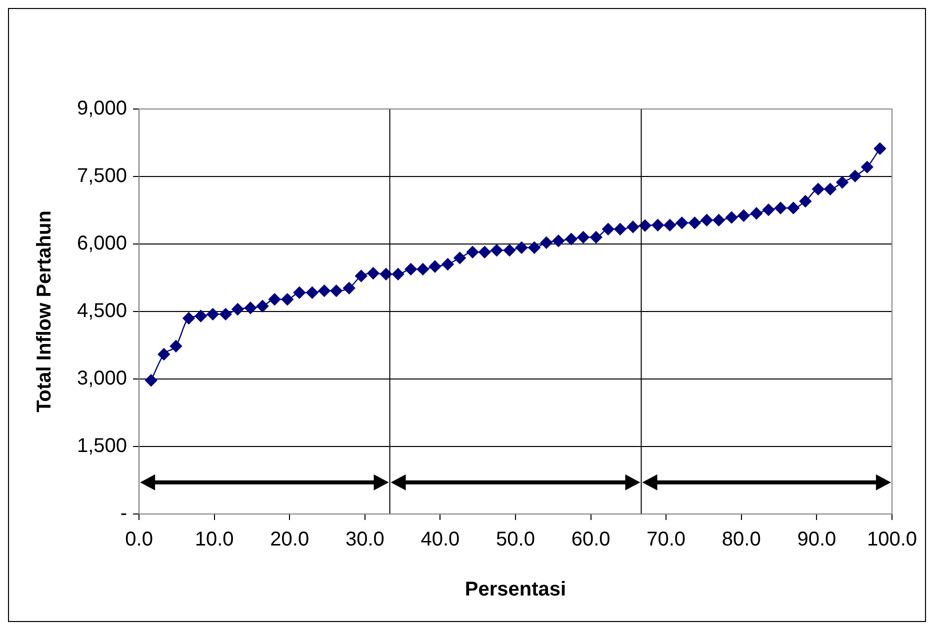 The image size is (936, 630). Describe the element at coordinates (290, 539) in the screenshot. I see `x-tick-label: 20.0` at that location.